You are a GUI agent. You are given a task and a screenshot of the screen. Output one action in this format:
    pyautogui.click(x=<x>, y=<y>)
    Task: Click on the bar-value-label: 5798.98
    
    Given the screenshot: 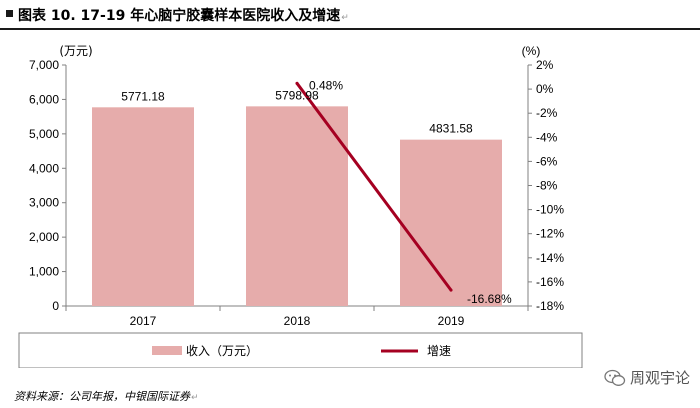 What is the action you would take?
    pyautogui.click(x=297, y=95)
    